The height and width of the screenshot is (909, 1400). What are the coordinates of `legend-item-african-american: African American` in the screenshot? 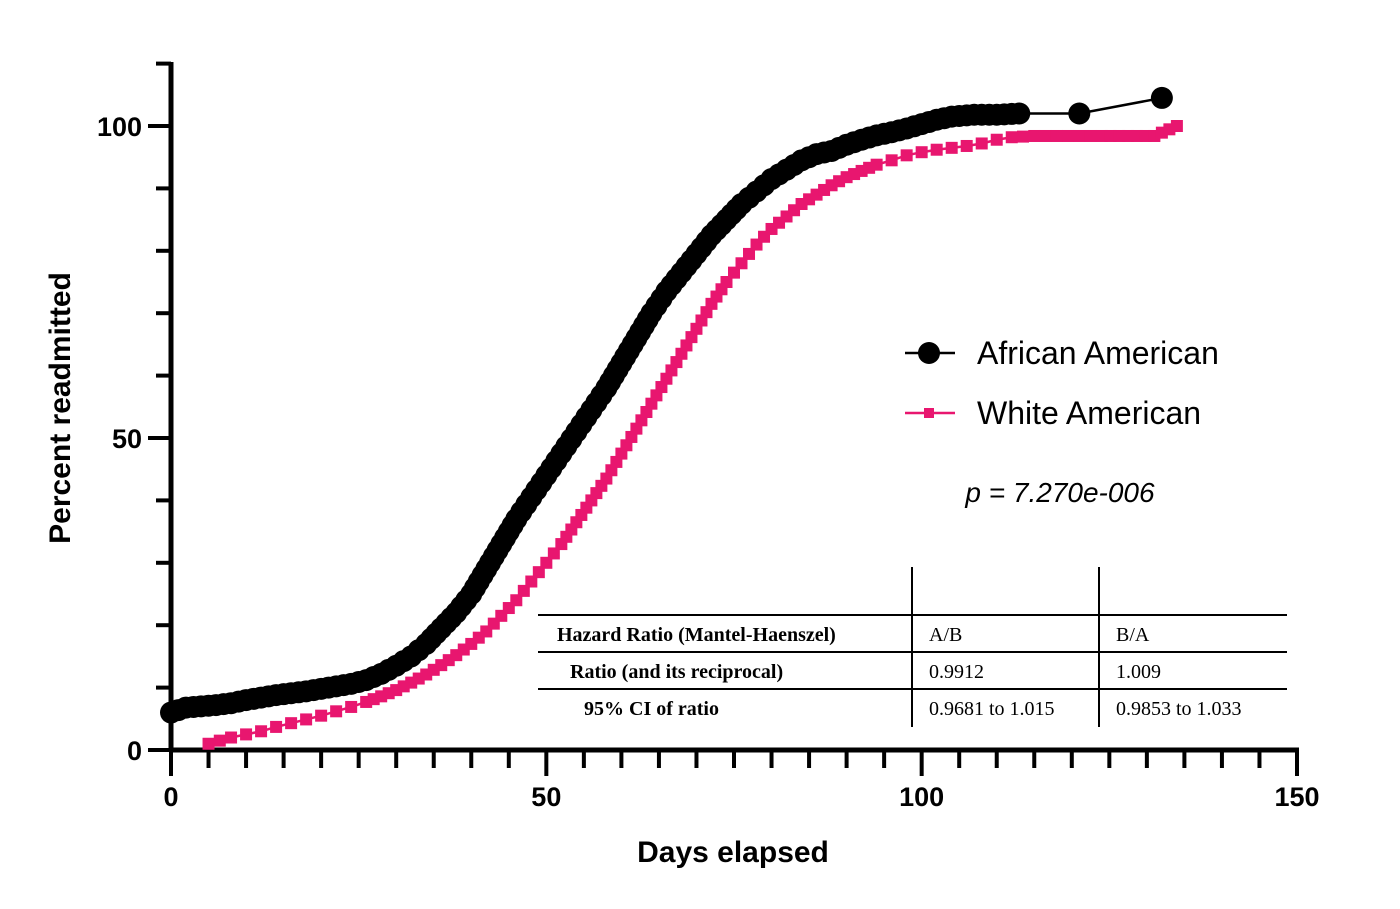 It's located at (1062, 353).